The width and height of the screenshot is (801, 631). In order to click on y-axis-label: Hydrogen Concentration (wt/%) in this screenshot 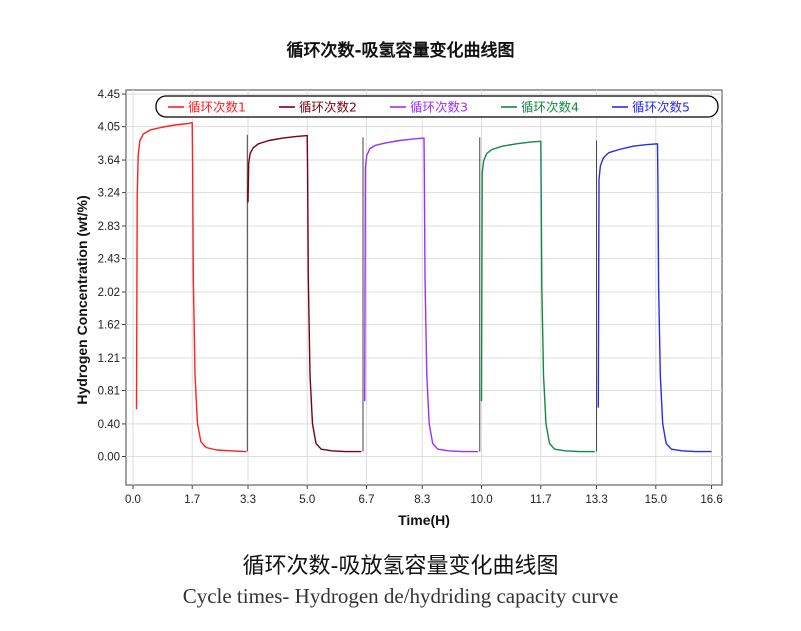, I will do `click(82, 299)`.